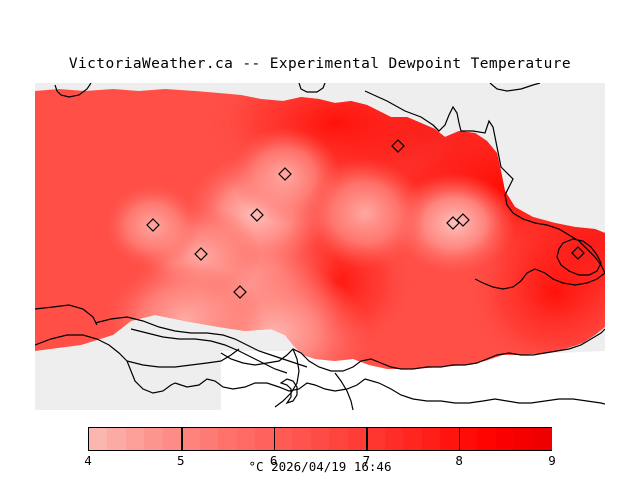 Image resolution: width=640 pixels, height=480 pixels. Describe the element at coordinates (459, 460) in the screenshot. I see `colorbar-tick-label: 8` at that location.